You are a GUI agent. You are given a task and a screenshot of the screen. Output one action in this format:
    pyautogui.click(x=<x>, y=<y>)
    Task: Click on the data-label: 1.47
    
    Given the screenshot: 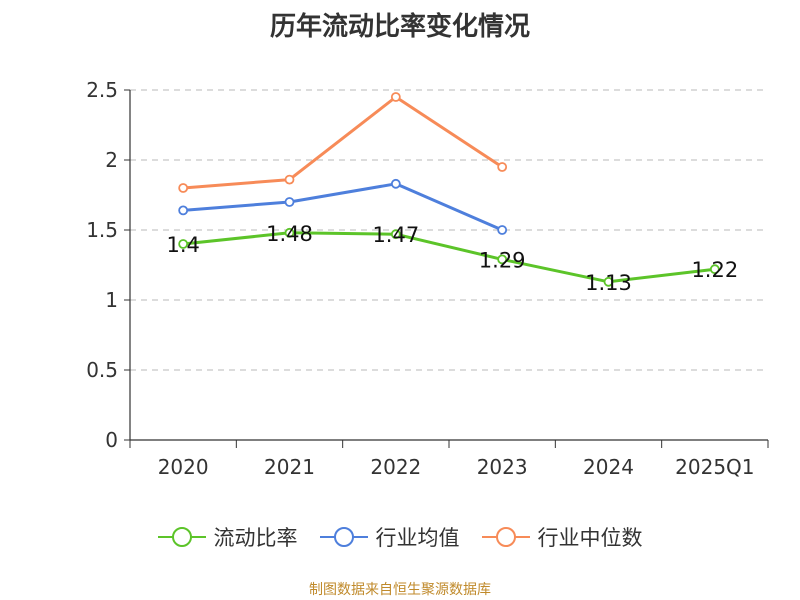 What is the action you would take?
    pyautogui.click(x=395, y=235)
    